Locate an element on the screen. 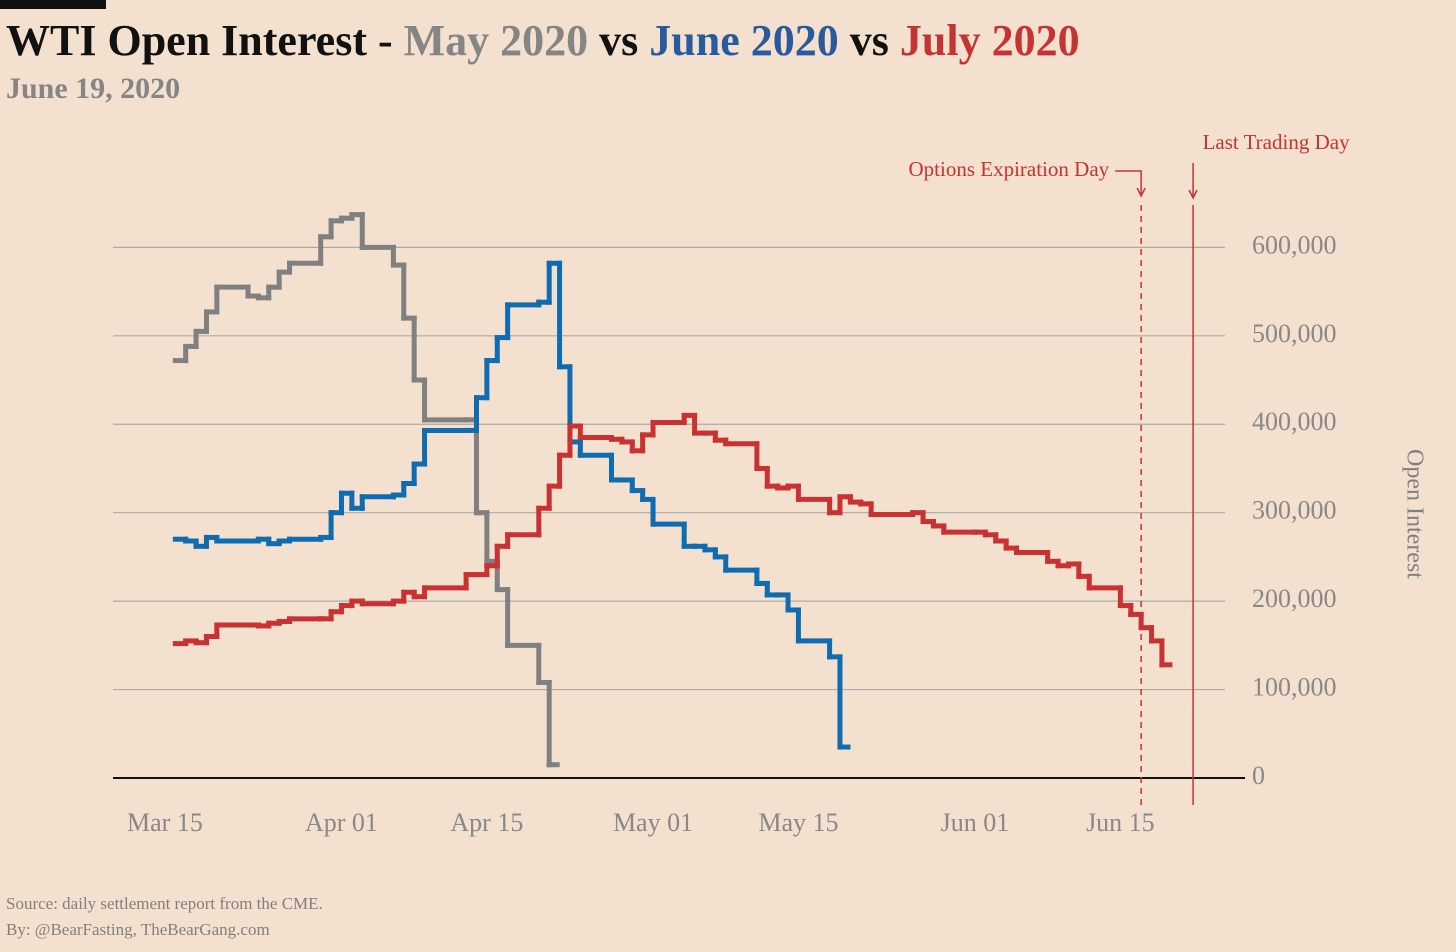  x-tick-label: Apr 15 is located at coordinates (486, 822).